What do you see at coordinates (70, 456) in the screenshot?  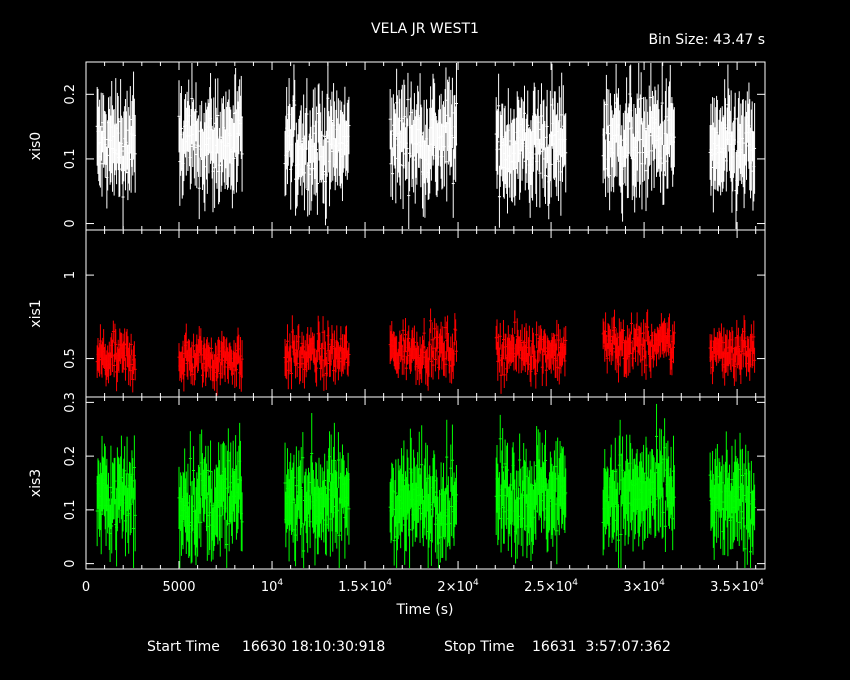 I see `xis3-ytick-label: 0.2` at bounding box center [70, 456].